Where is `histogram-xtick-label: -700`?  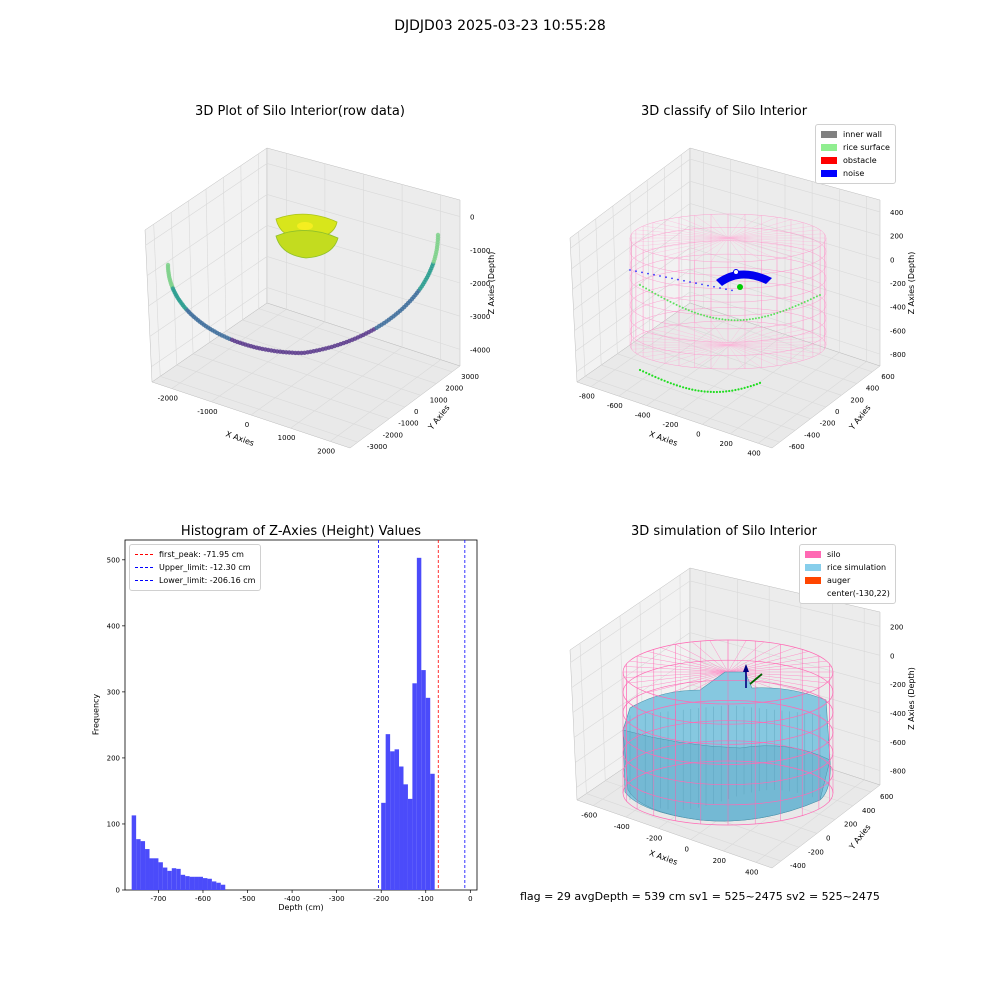
histogram-xtick-label: -700 is located at coordinates (158, 899).